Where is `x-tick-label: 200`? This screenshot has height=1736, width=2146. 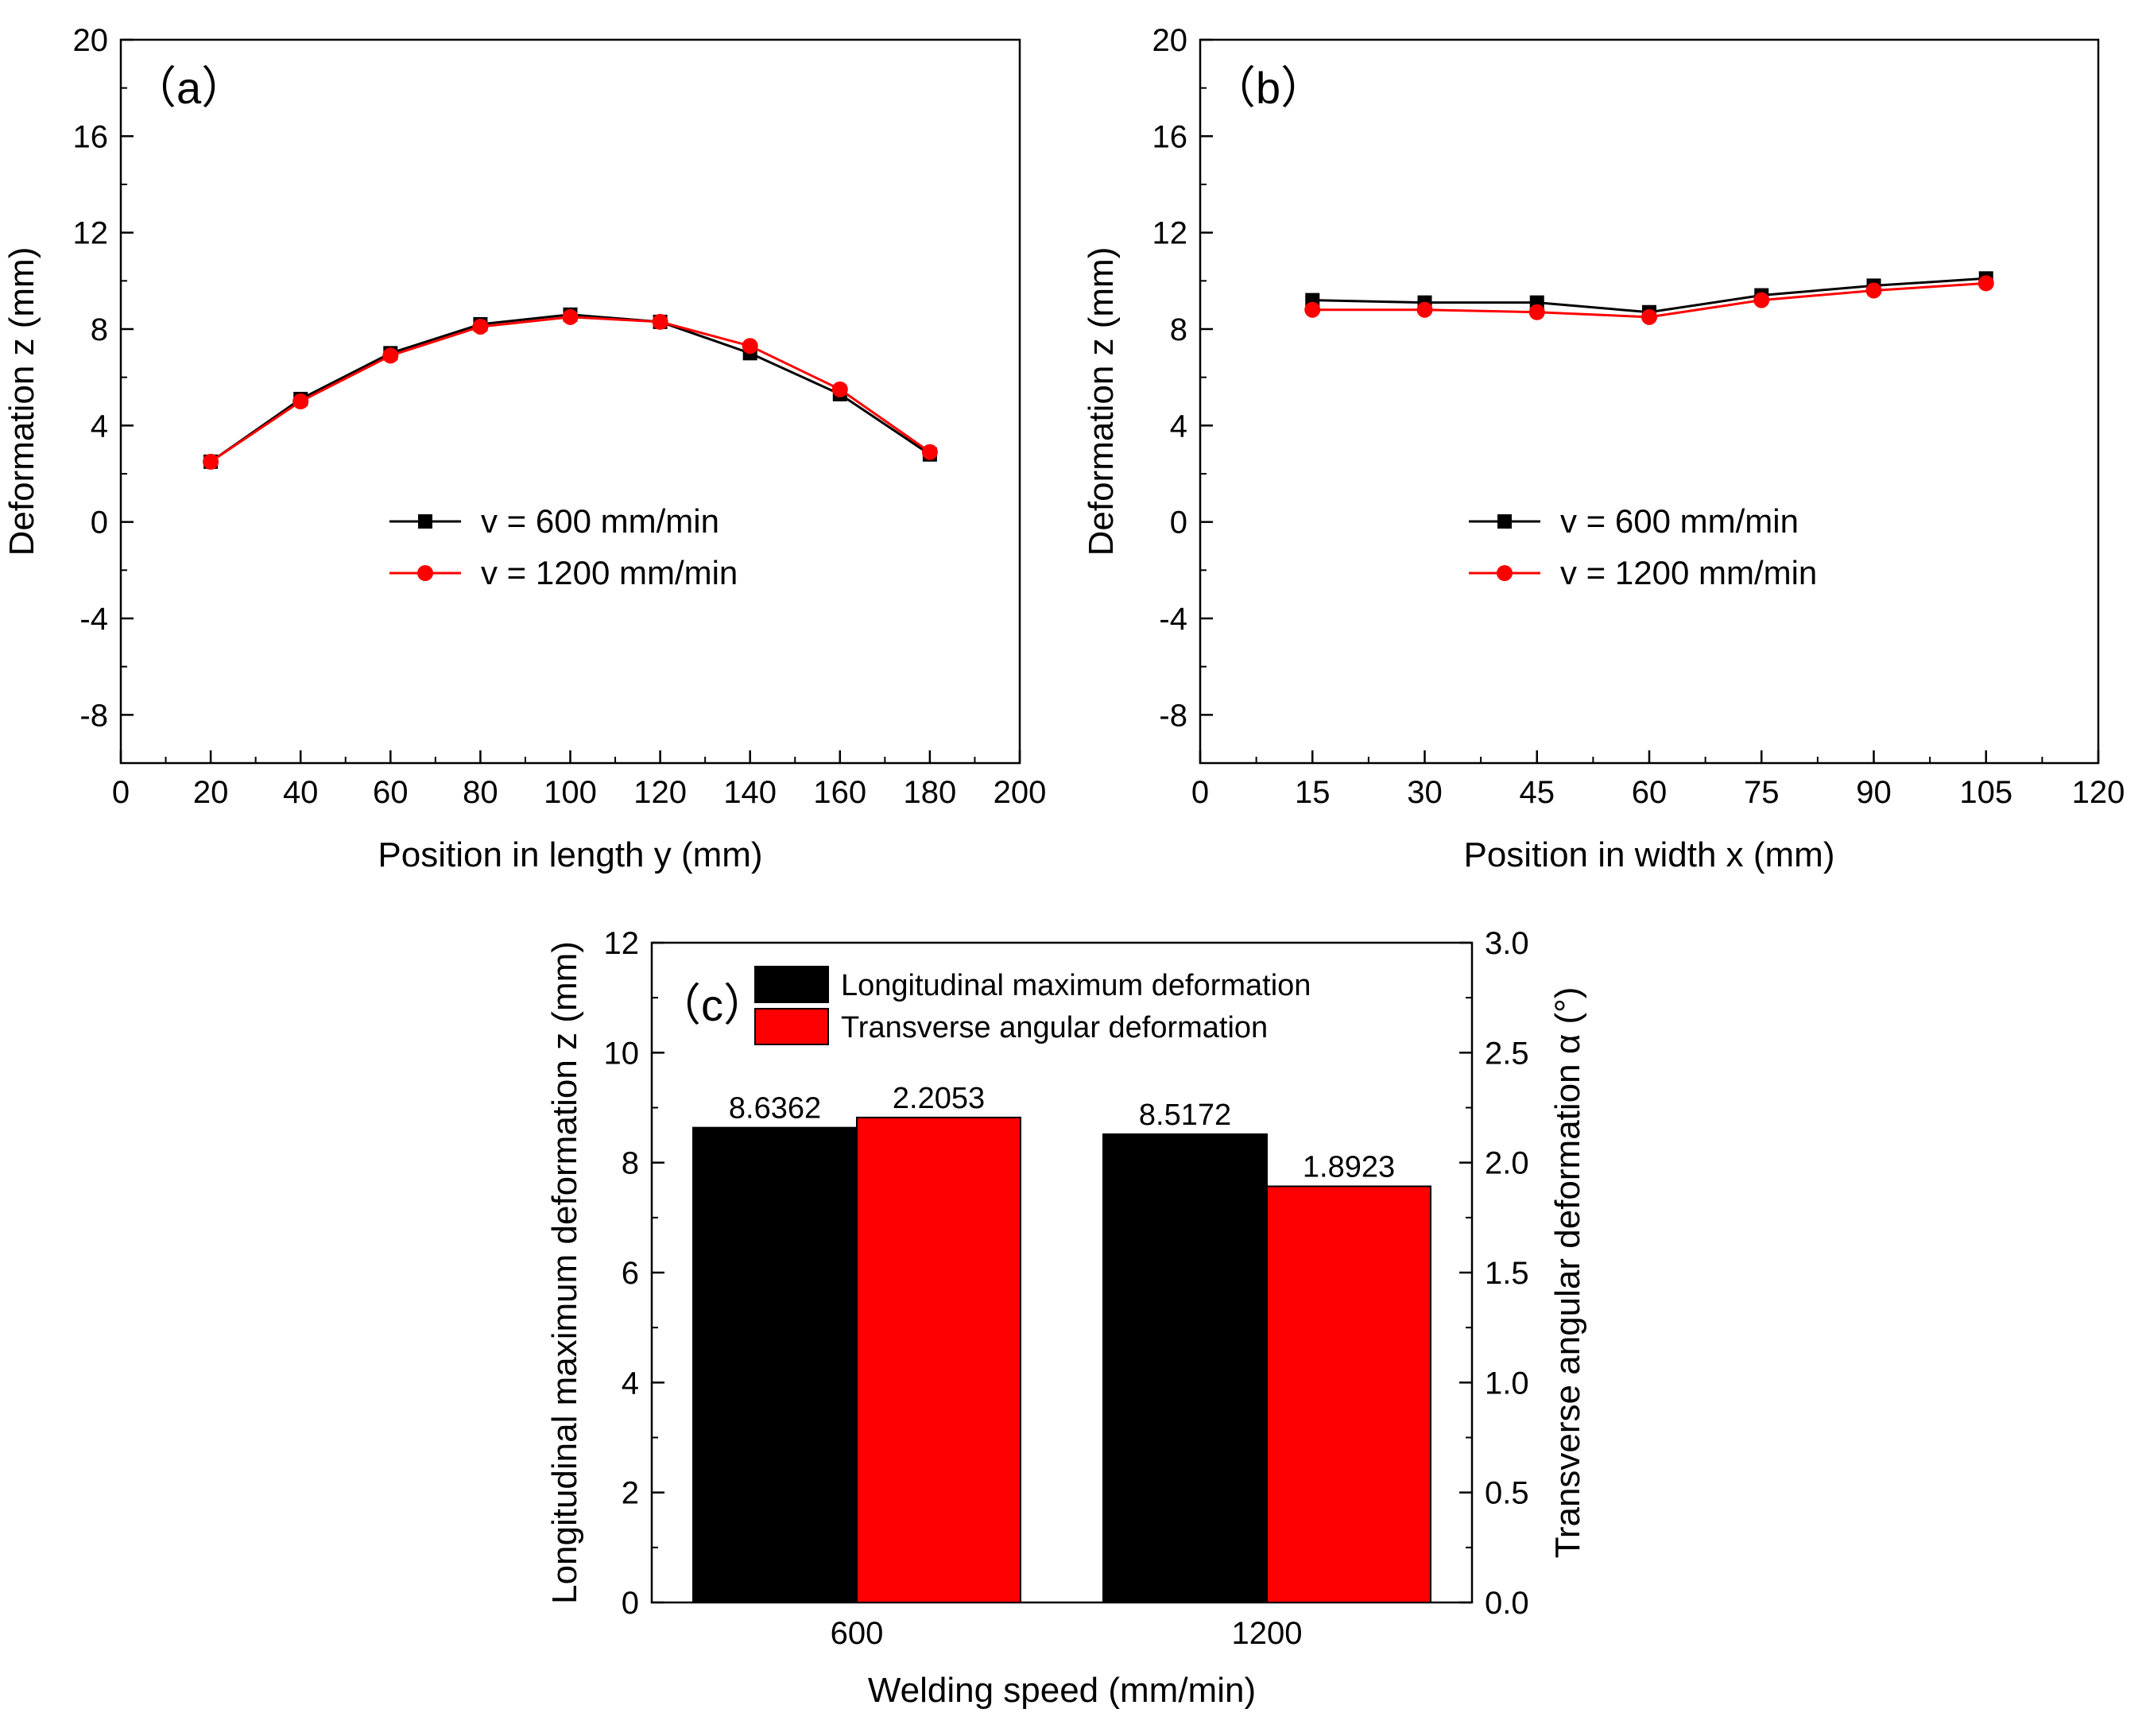 x-tick-label: 200 is located at coordinates (1021, 792).